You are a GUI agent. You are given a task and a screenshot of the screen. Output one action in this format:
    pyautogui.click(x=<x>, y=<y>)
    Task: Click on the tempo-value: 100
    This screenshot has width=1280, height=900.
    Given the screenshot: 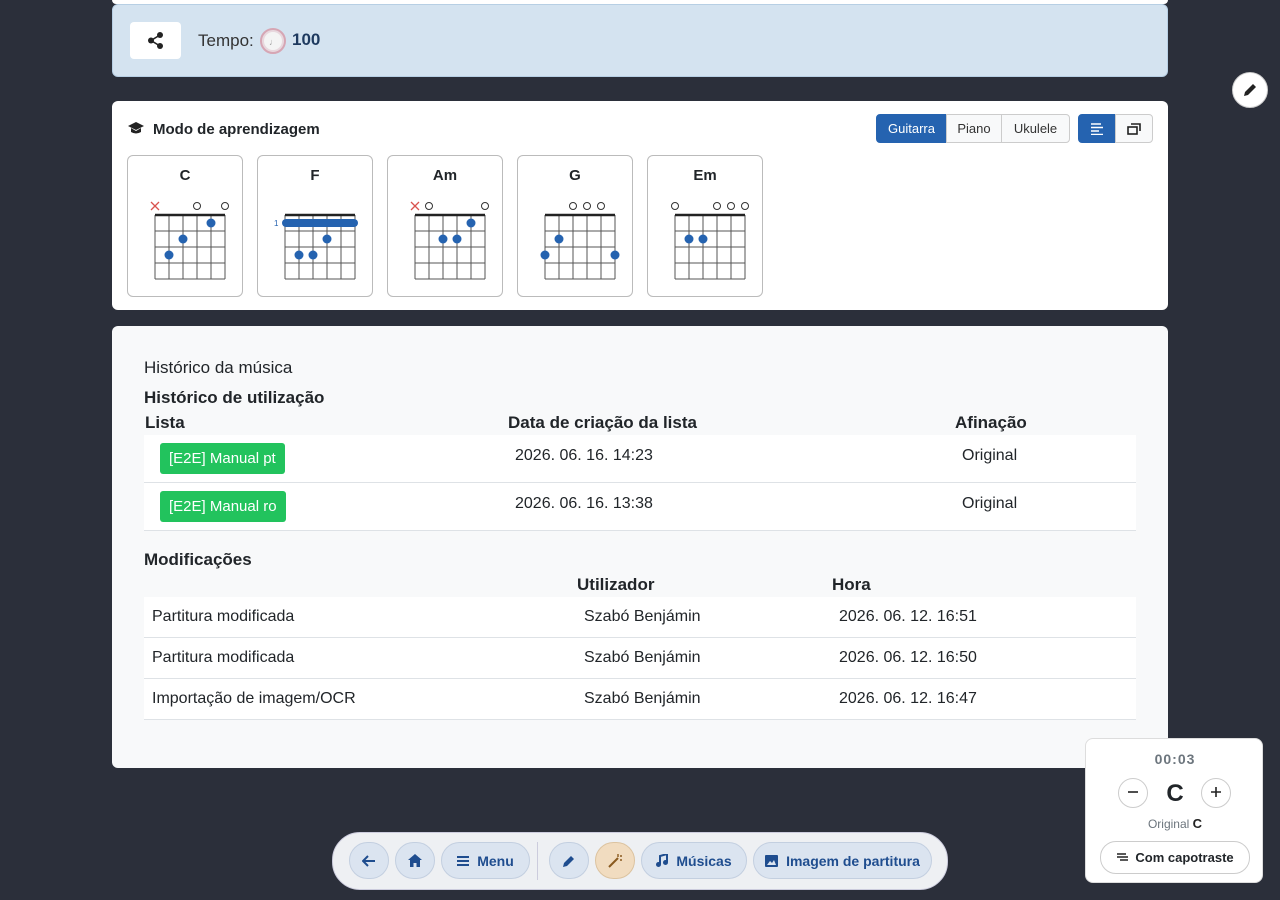 What is the action you would take?
    pyautogui.click(x=306, y=39)
    